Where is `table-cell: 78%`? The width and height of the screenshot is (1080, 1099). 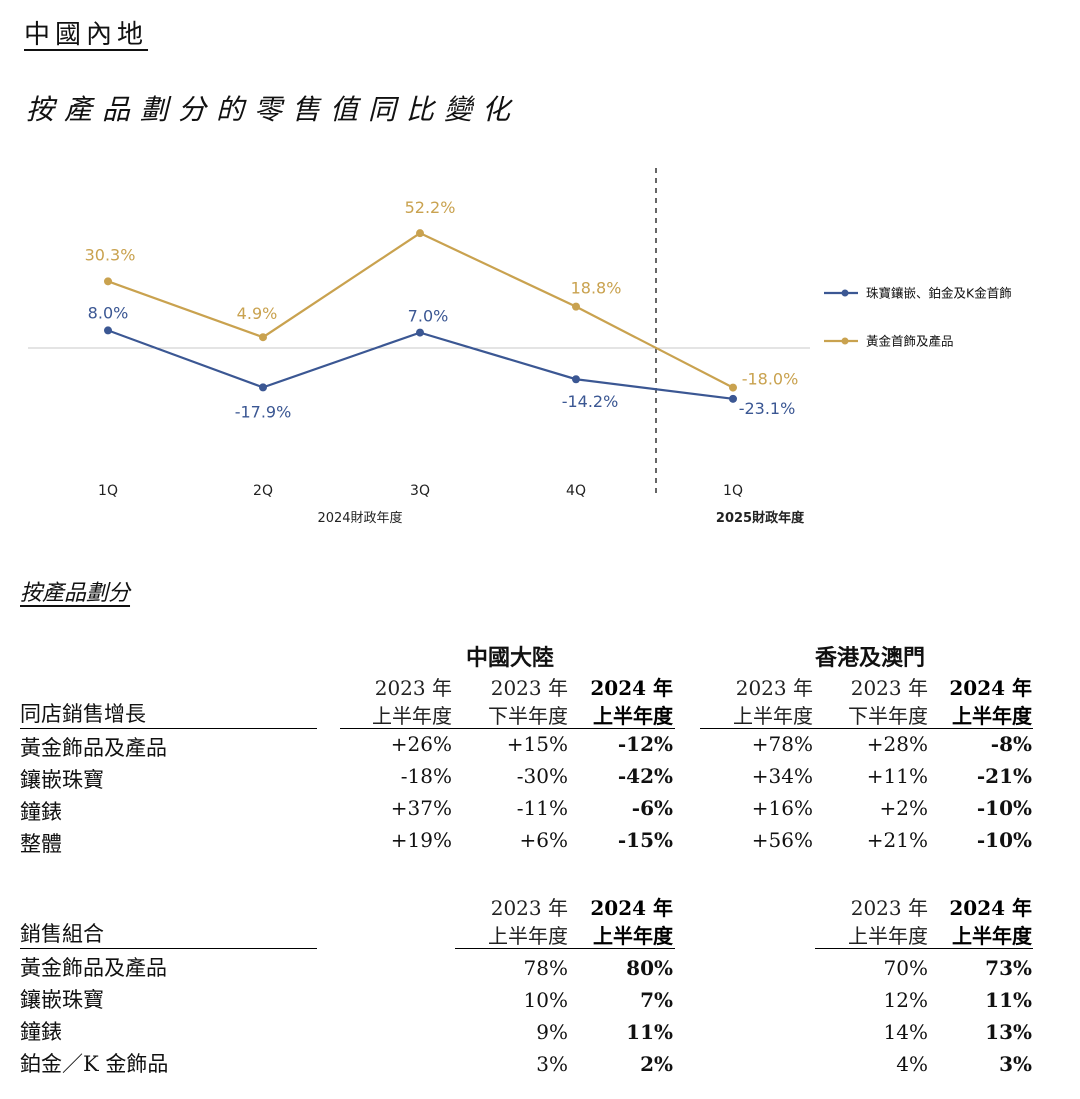 table-cell: 78% is located at coordinates (545, 968).